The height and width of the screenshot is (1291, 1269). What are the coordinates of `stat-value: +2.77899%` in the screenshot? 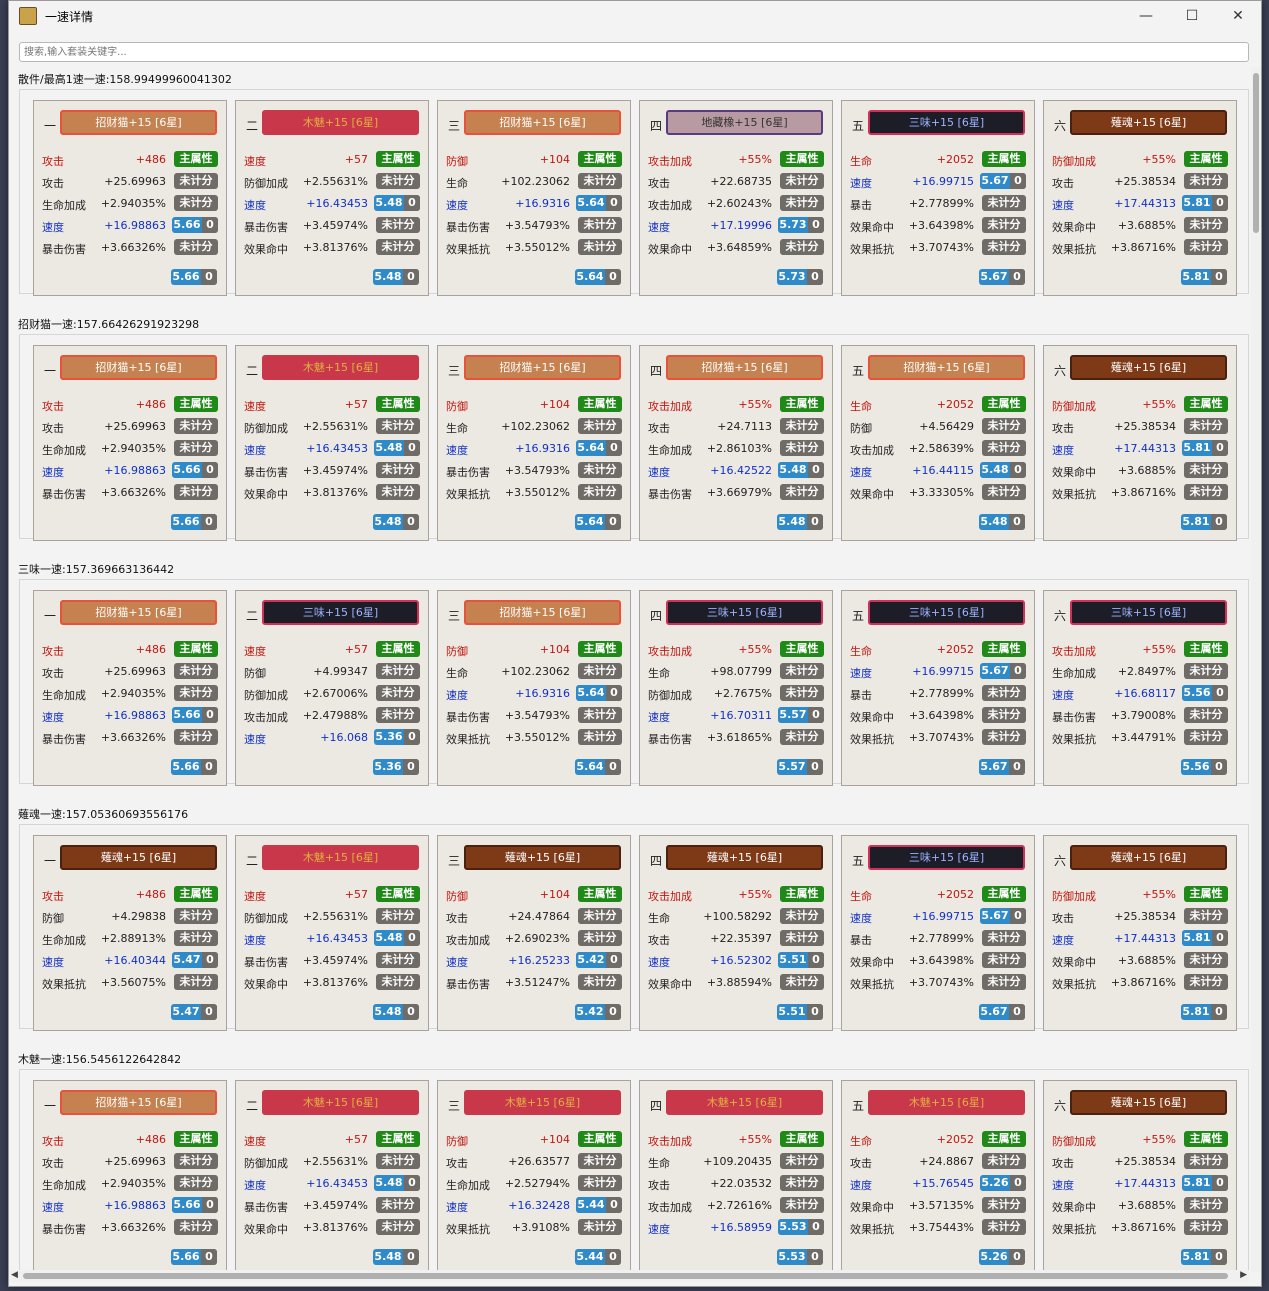 It's located at (941, 203).